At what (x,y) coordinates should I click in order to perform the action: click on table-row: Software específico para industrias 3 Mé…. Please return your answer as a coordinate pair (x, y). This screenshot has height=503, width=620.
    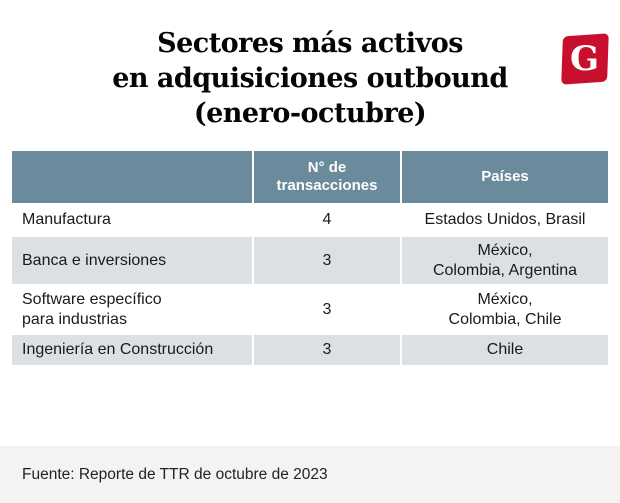
    Looking at the image, I should click on (310, 310).